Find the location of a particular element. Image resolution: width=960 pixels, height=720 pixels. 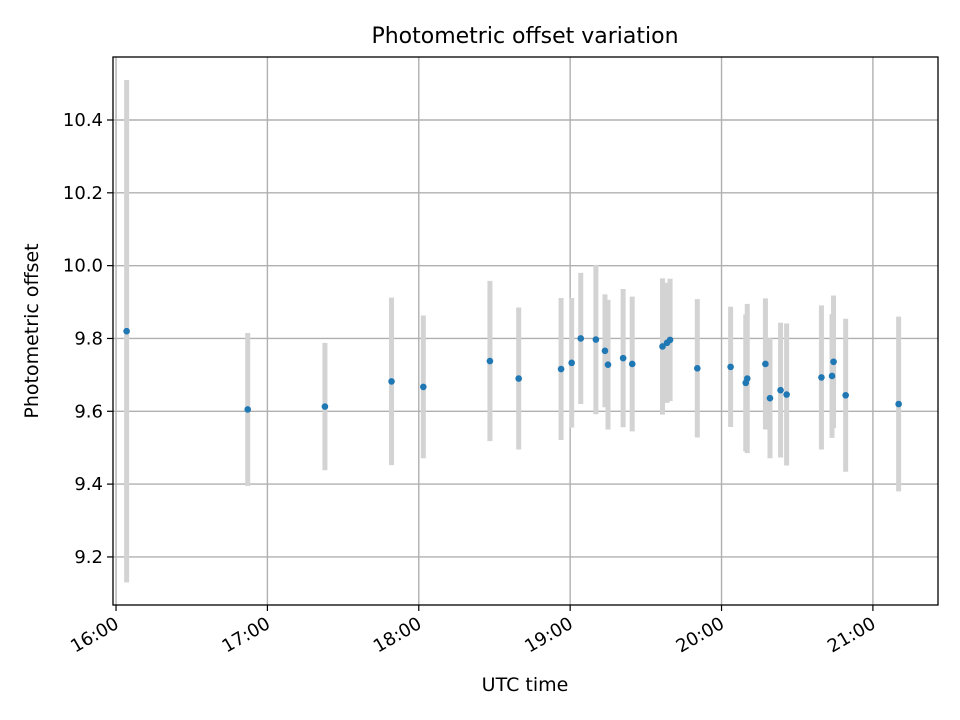

y-axis: 9.2 9.4 9.6 9.8 10.0 10.2 10.4 is located at coordinates (88, 339).